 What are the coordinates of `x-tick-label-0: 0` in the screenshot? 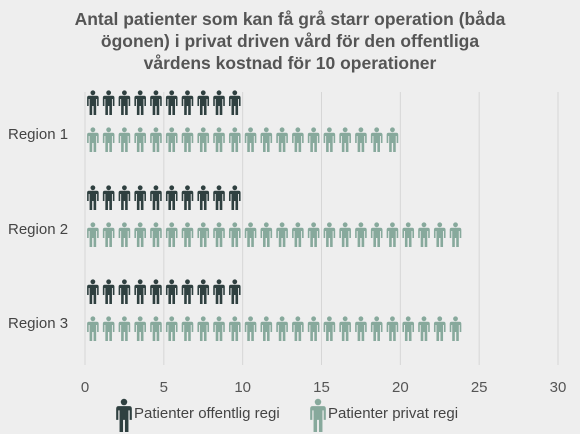 It's located at (85, 387).